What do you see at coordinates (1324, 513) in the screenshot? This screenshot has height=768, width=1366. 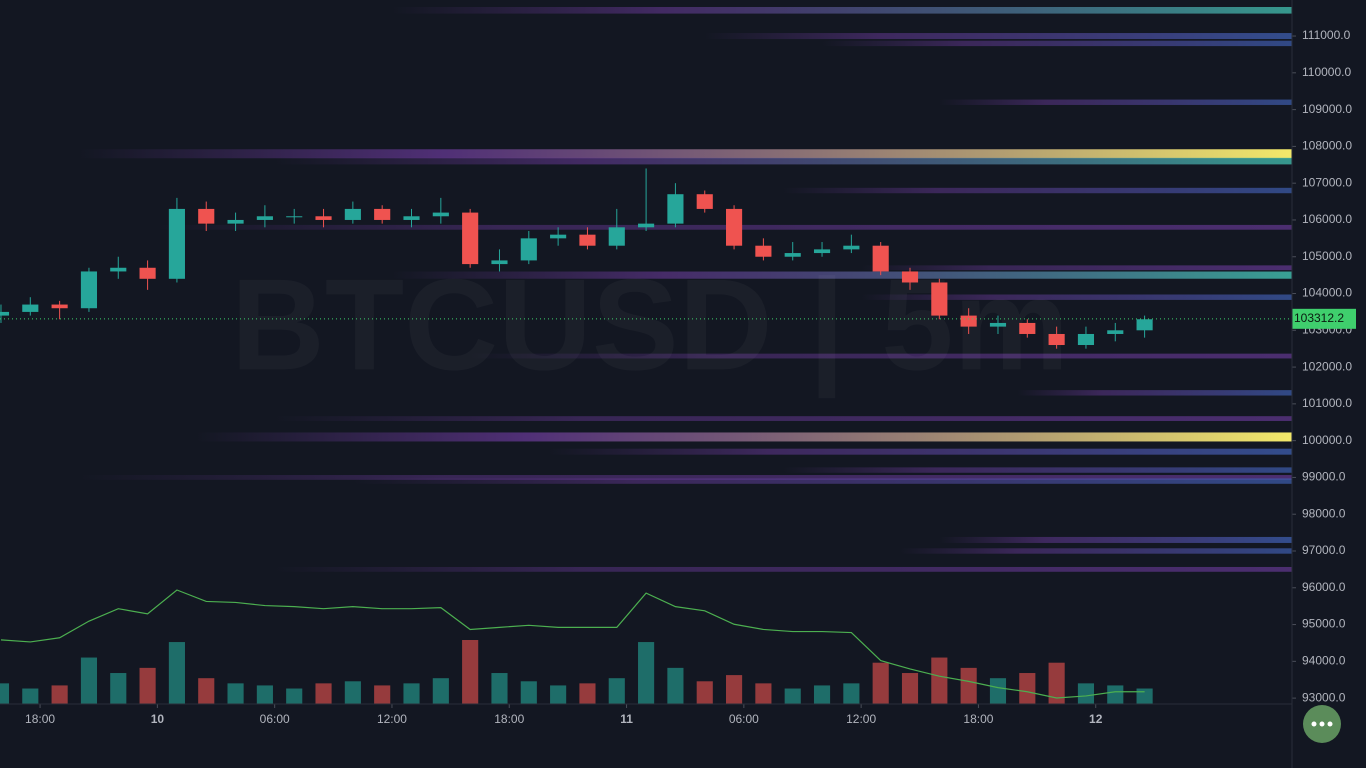 I see `y-tick-label: 98000.0` at bounding box center [1324, 513].